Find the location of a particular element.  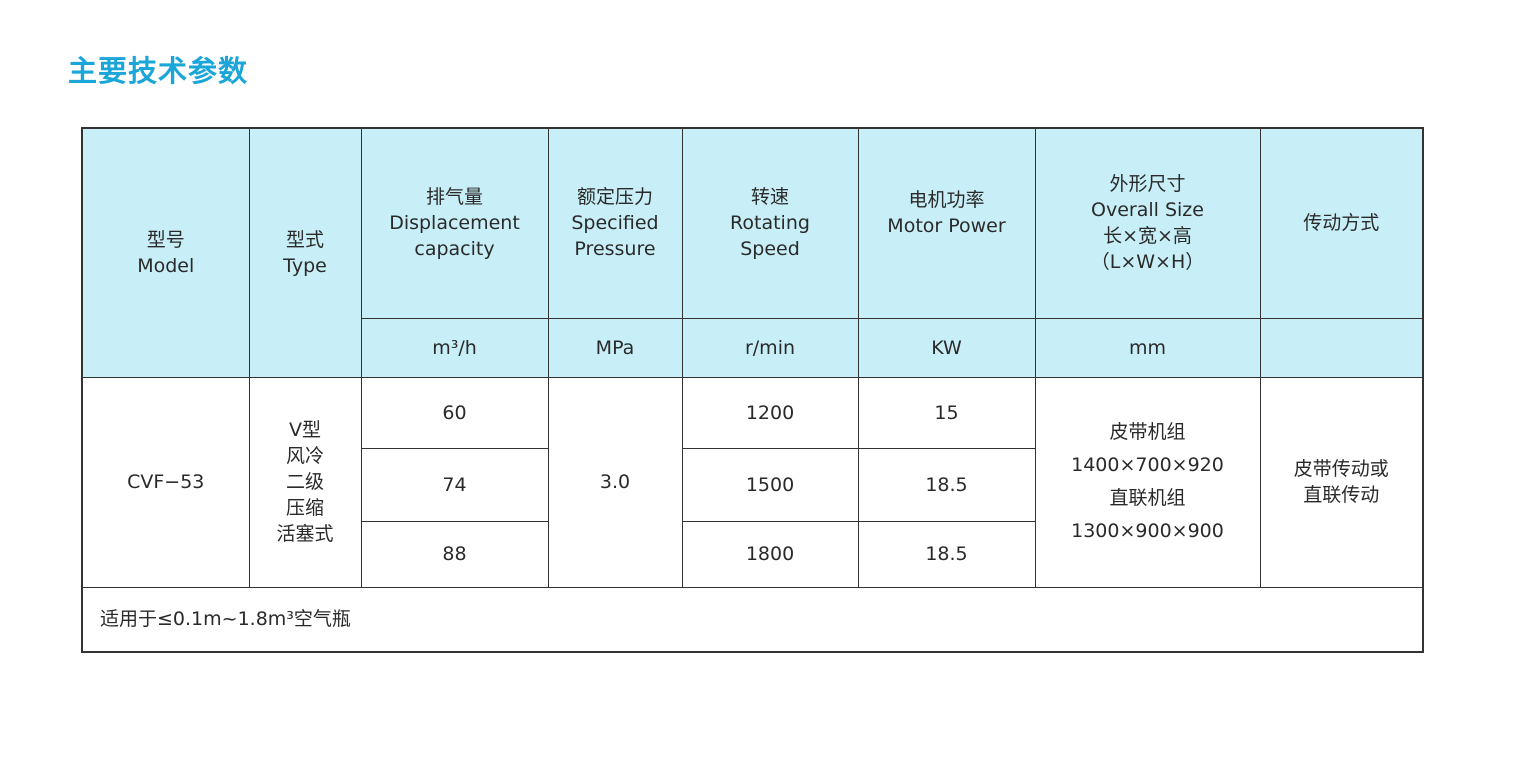

header-drive: 传动方式 is located at coordinates (1341, 223).